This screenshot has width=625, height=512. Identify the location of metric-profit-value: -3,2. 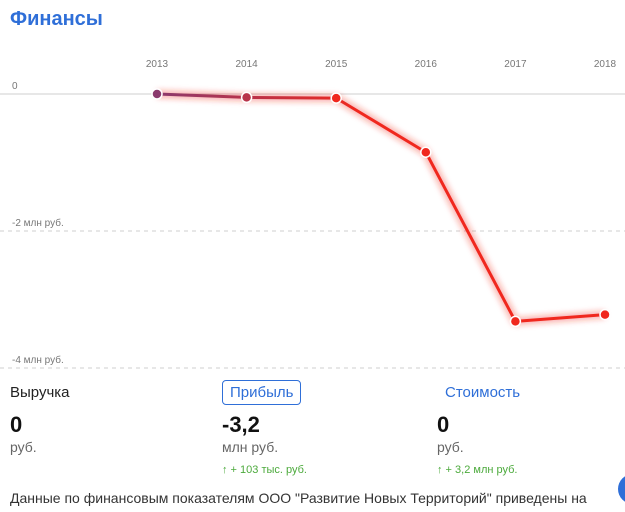
(241, 424).